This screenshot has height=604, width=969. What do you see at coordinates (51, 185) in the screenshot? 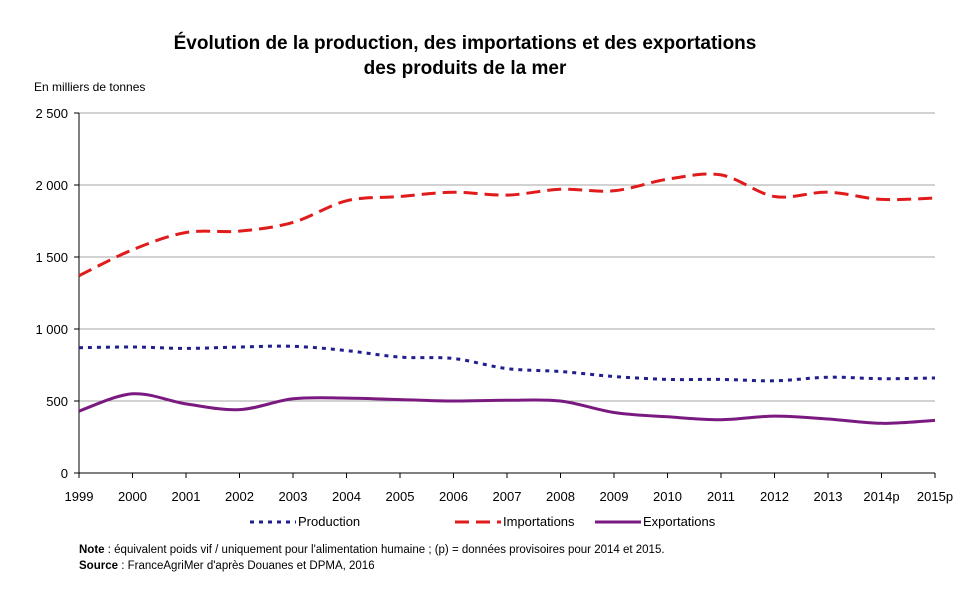
I see `y-tick-label: 2 000` at bounding box center [51, 185].